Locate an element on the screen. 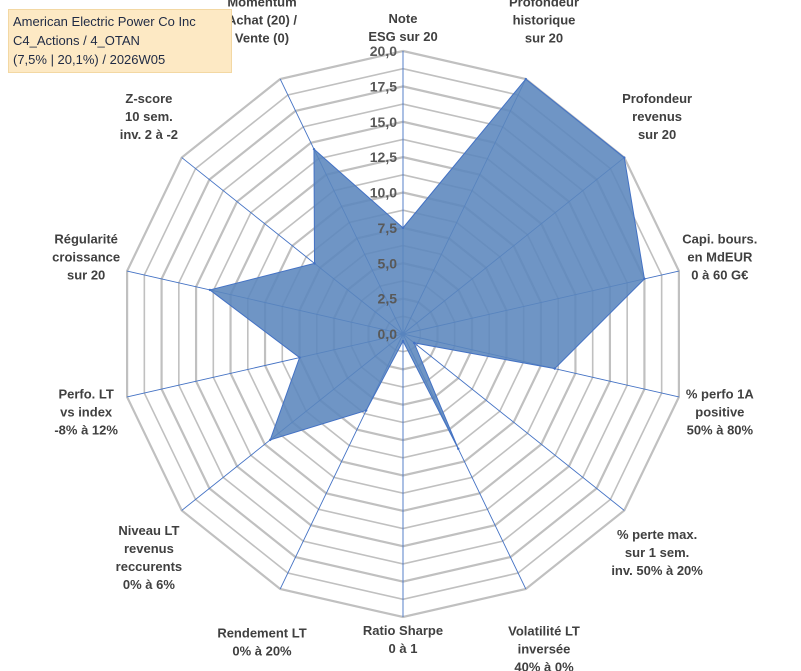 Image resolution: width=801 pixels, height=671 pixels. title-company: American Electric Power Co Inc is located at coordinates (104, 21).